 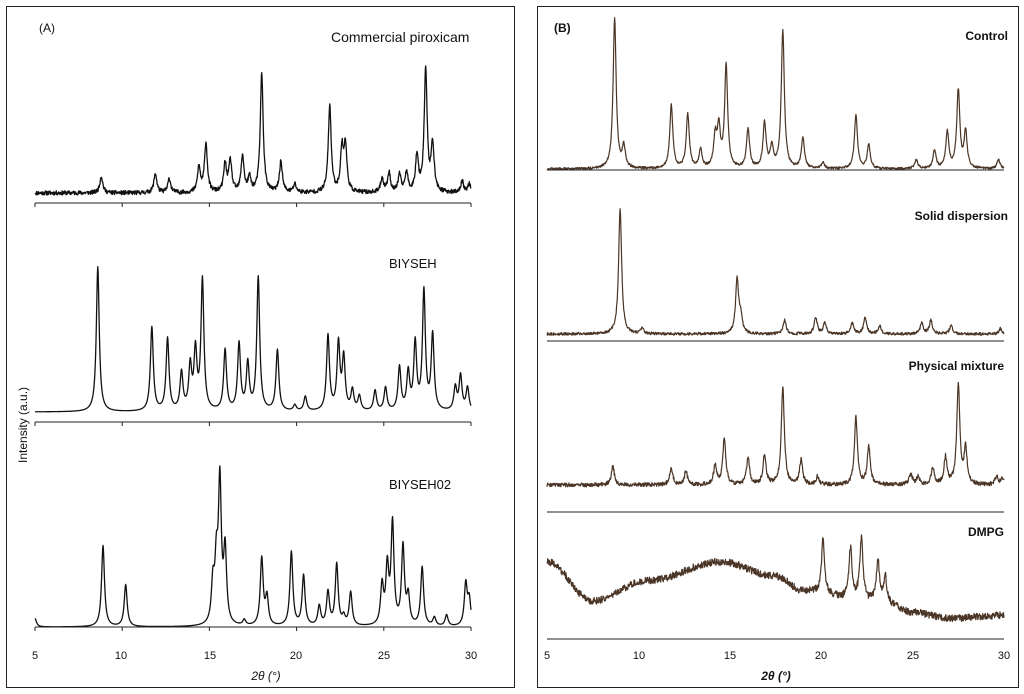 What do you see at coordinates (23, 424) in the screenshot?
I see `y-axis-title-a: Intensity (a.u.)` at bounding box center [23, 424].